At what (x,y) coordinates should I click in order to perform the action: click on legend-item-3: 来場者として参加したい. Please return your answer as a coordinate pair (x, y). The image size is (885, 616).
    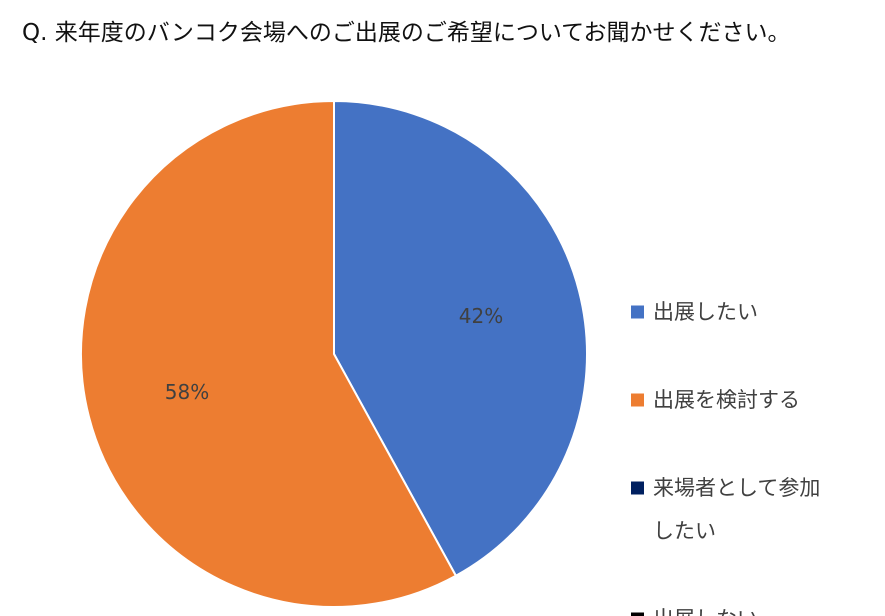
    Looking at the image, I should click on (725, 509).